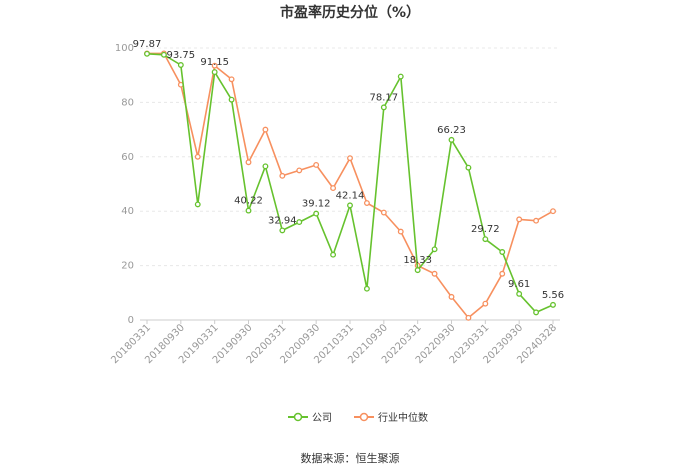  What do you see at coordinates (124, 184) in the screenshot?
I see `y-axis: 0 20 40 60 80 100` at bounding box center [124, 184].